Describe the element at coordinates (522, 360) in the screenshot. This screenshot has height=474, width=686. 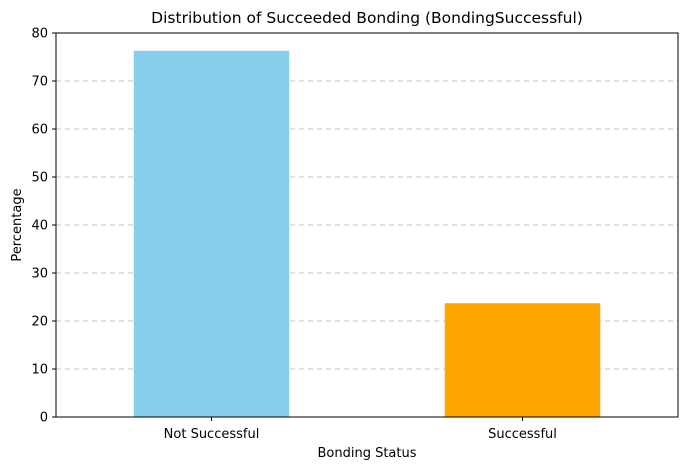
I see `bar` at that location.